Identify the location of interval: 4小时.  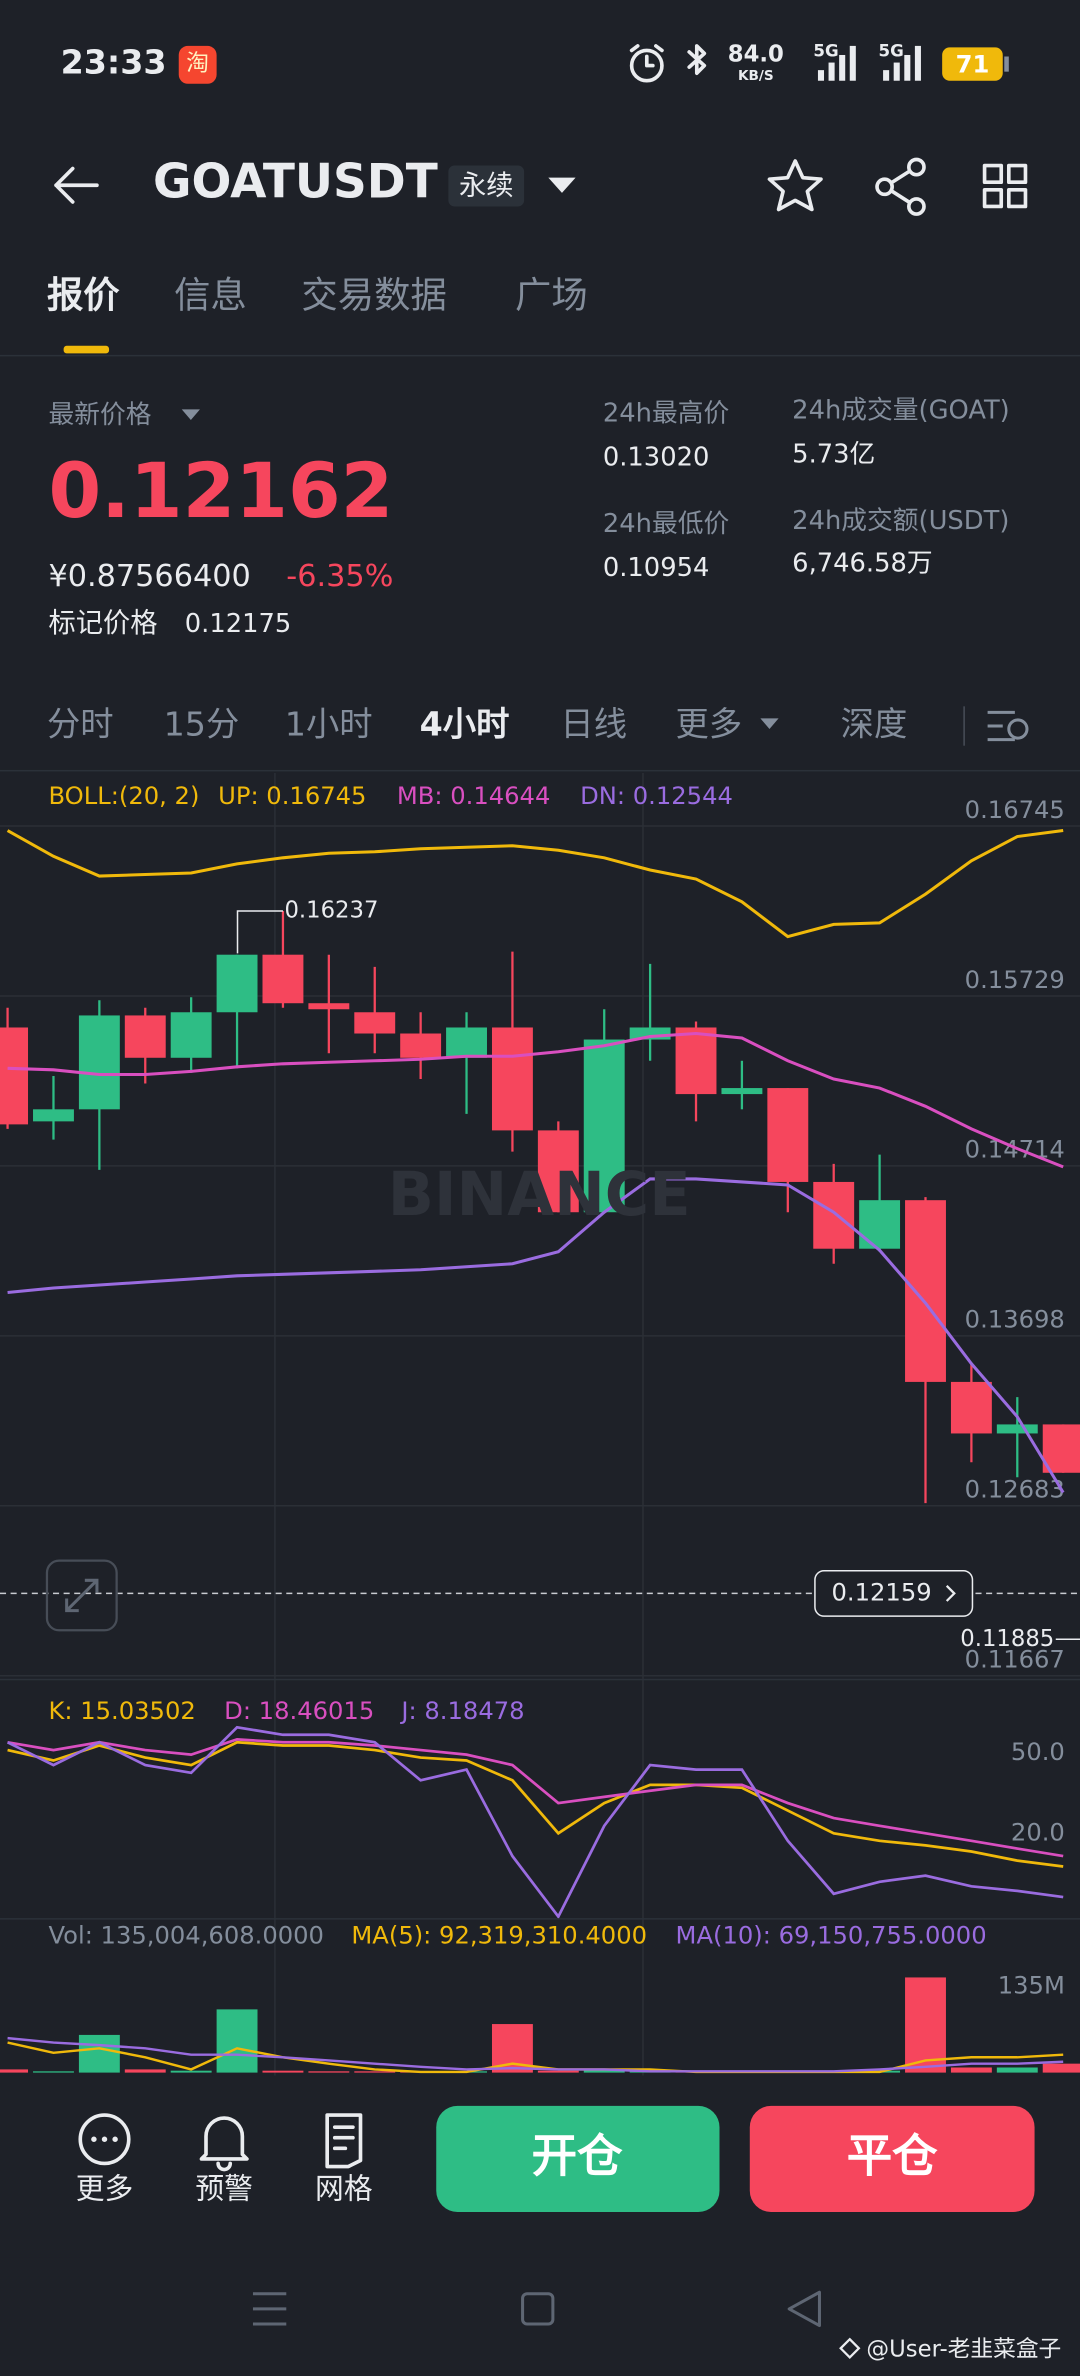
(465, 724).